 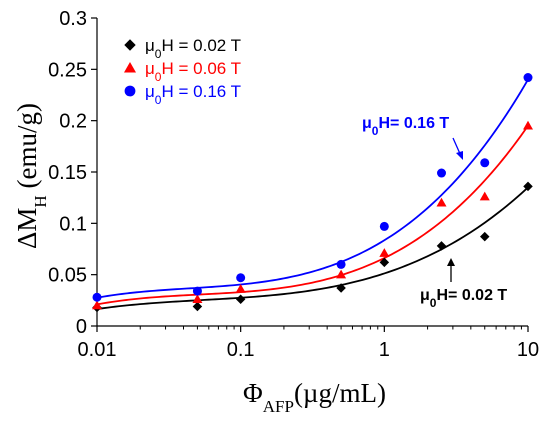 I want to click on y-tick-label: 0.1, so click(x=73, y=224).